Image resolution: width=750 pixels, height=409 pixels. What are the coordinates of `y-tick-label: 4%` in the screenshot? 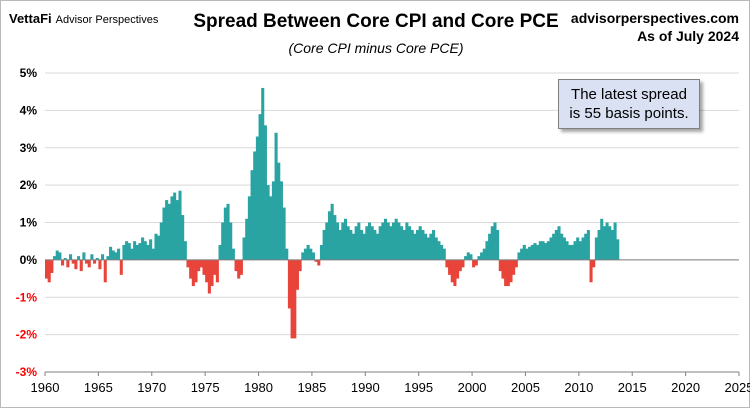 It's located at (29, 110).